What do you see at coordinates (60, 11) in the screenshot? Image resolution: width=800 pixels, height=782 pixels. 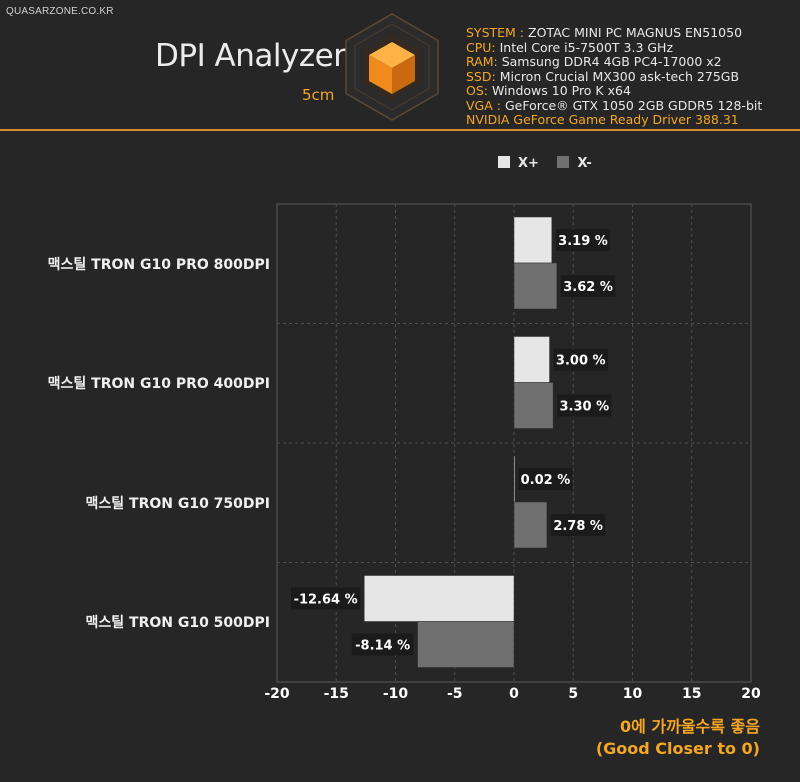 I see `site-name: QUASARZONE.CO.KR` at bounding box center [60, 11].